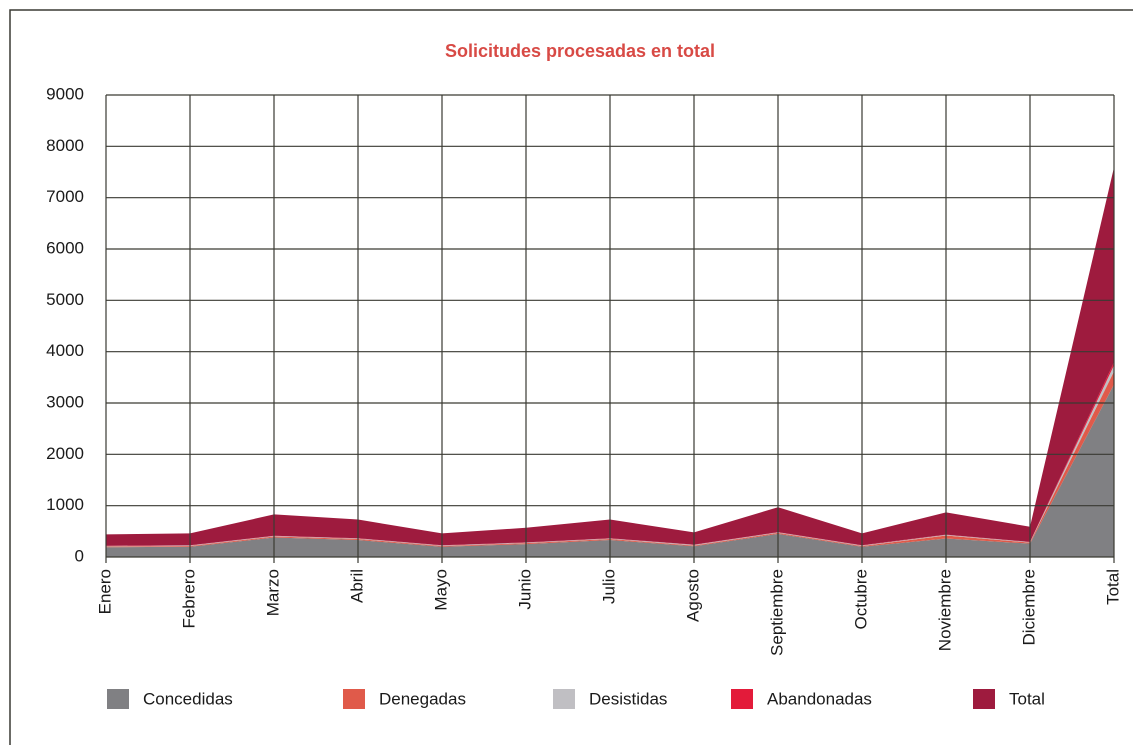  What do you see at coordinates (65, 93) in the screenshot?
I see `y-tick-label: 9000` at bounding box center [65, 93].